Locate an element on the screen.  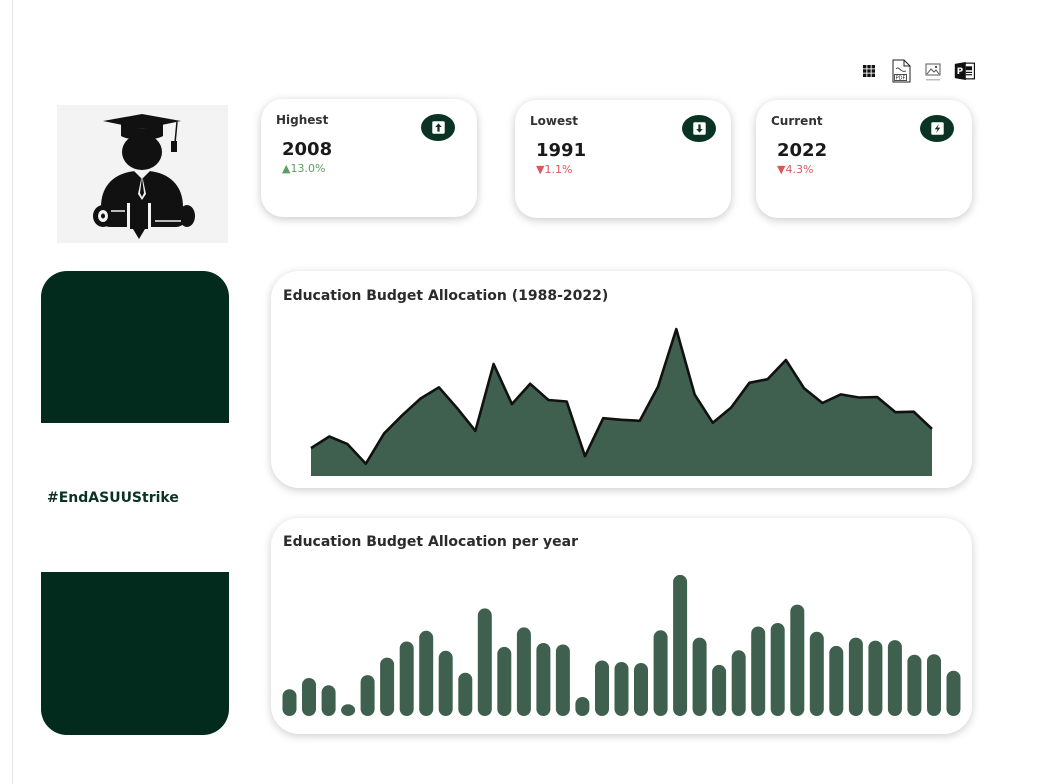
bar-2018 is located at coordinates (875, 678).